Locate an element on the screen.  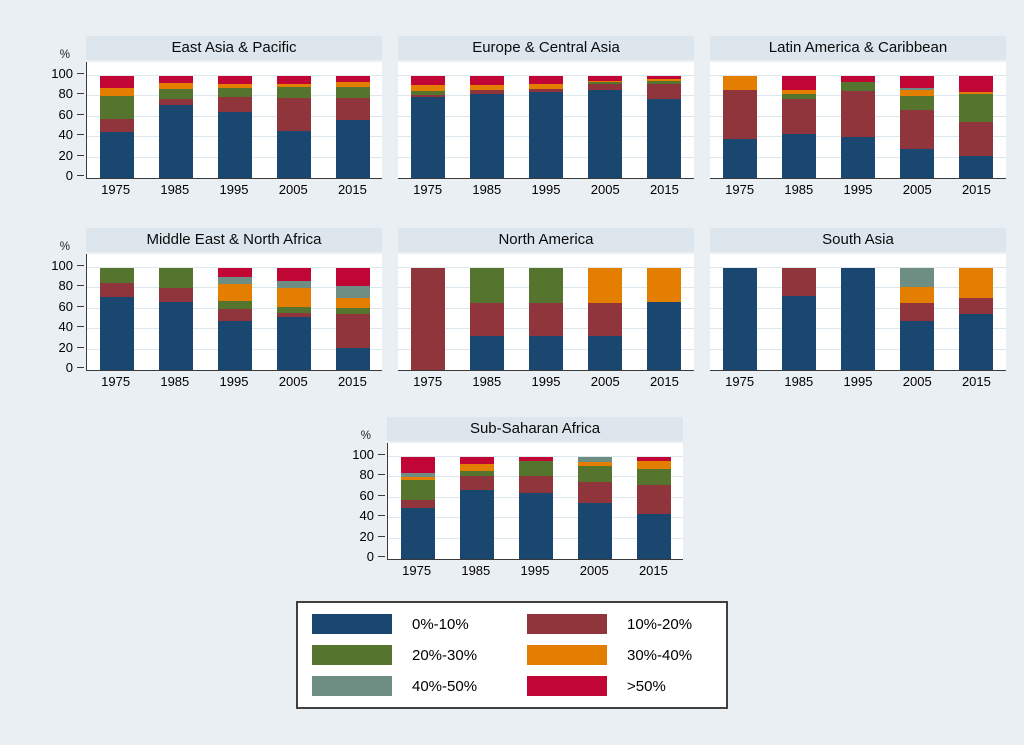
bar-1975 is located at coordinates (116, 319).